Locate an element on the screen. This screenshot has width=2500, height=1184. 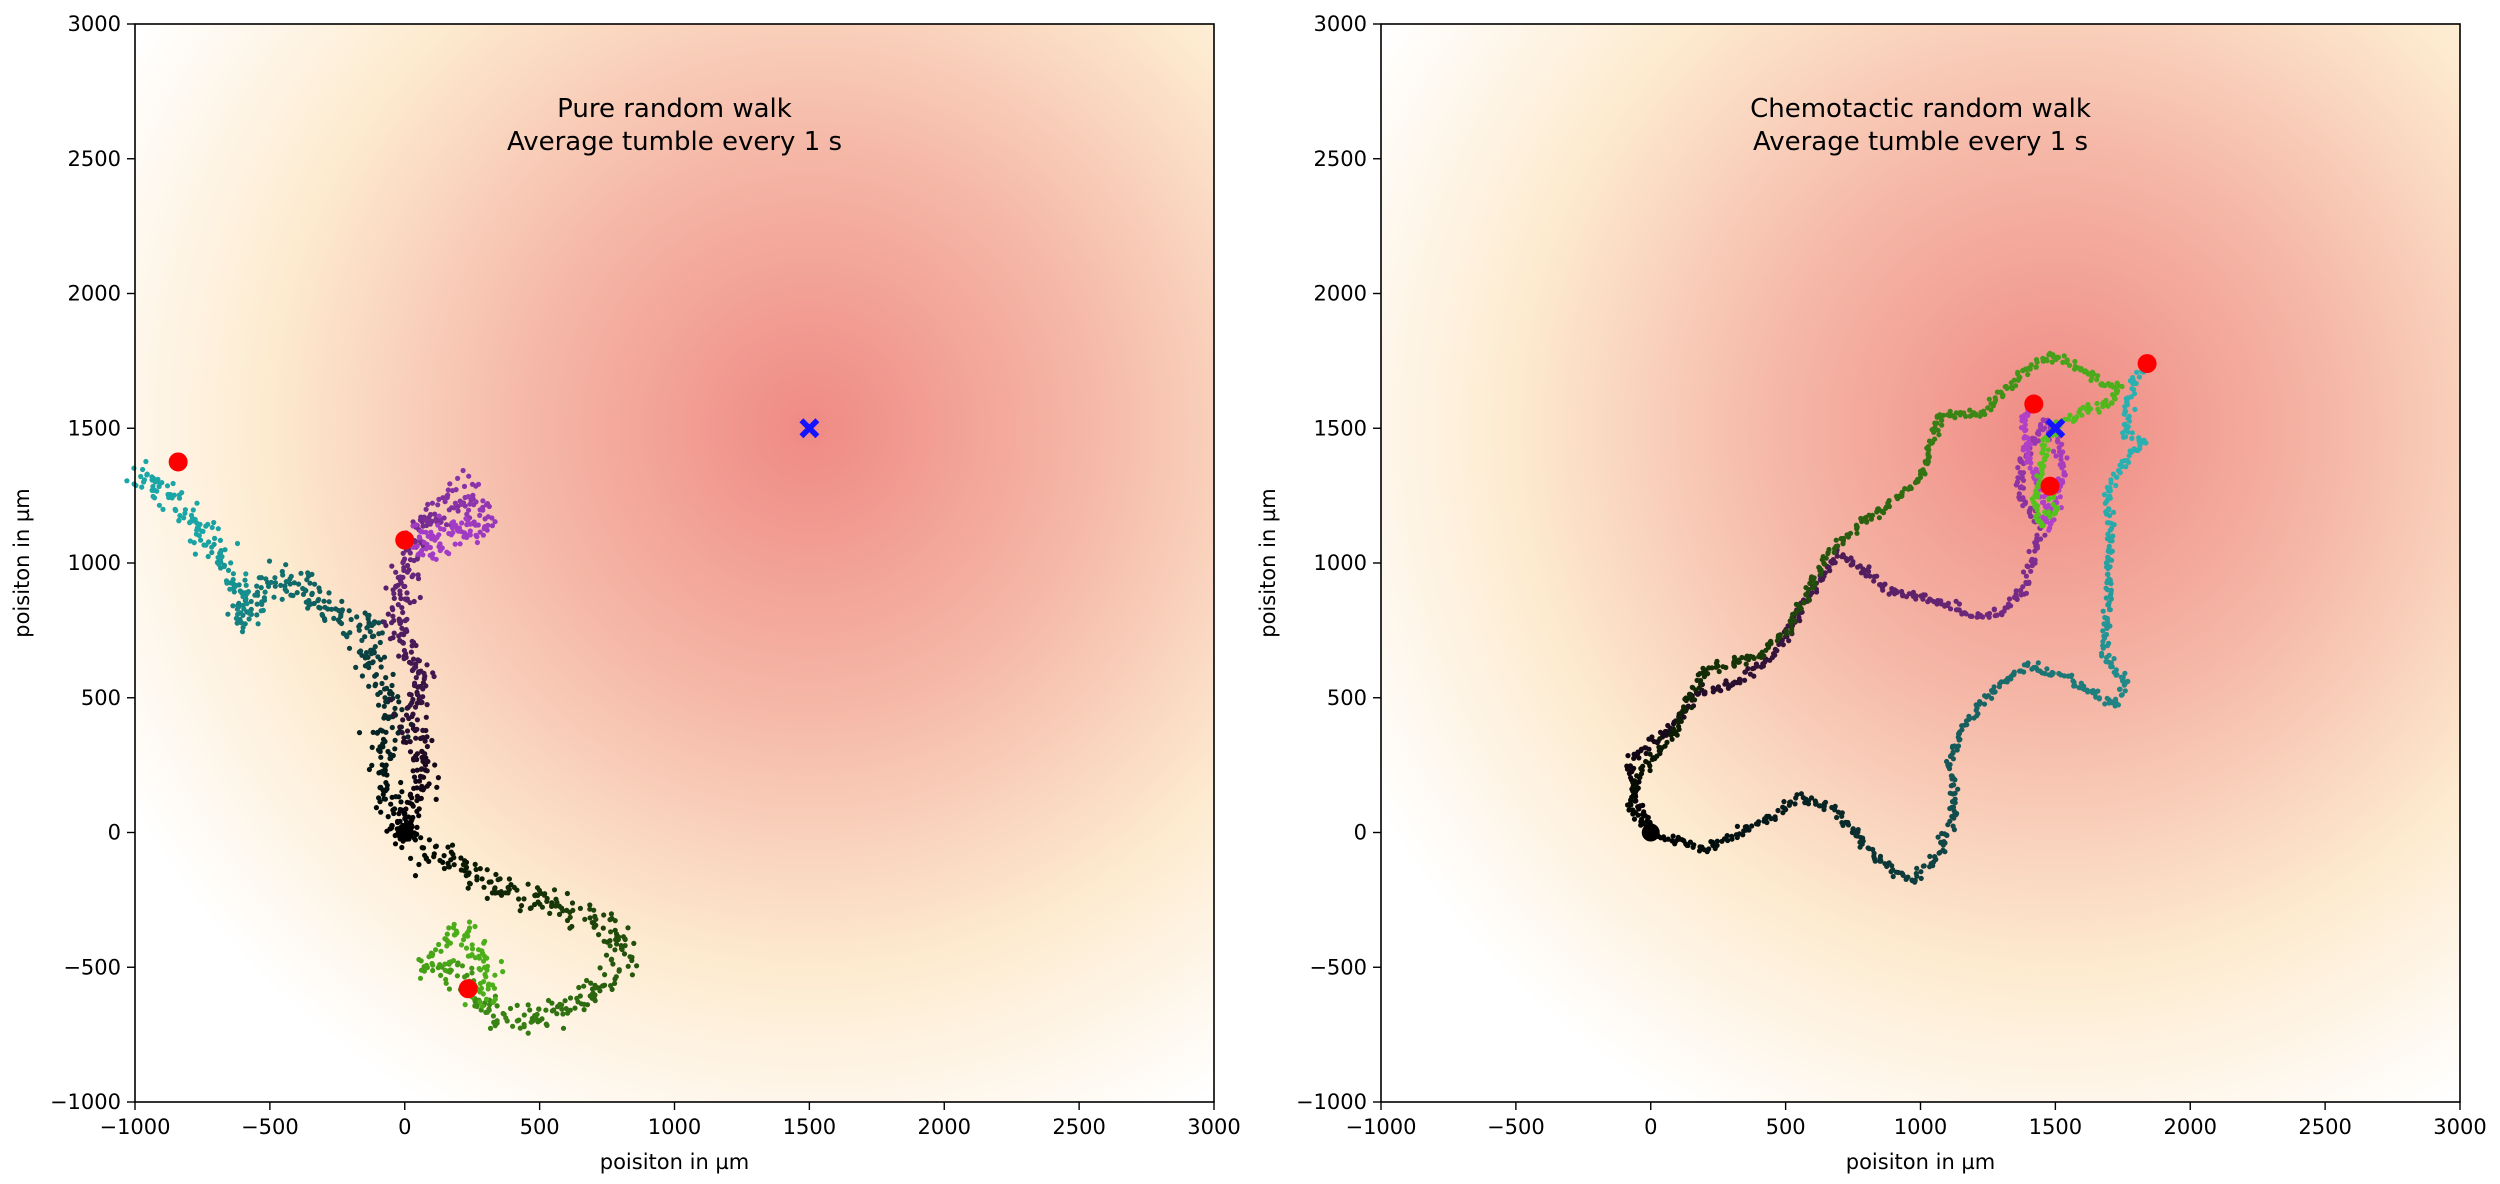
start-point is located at coordinates (1650, 832).